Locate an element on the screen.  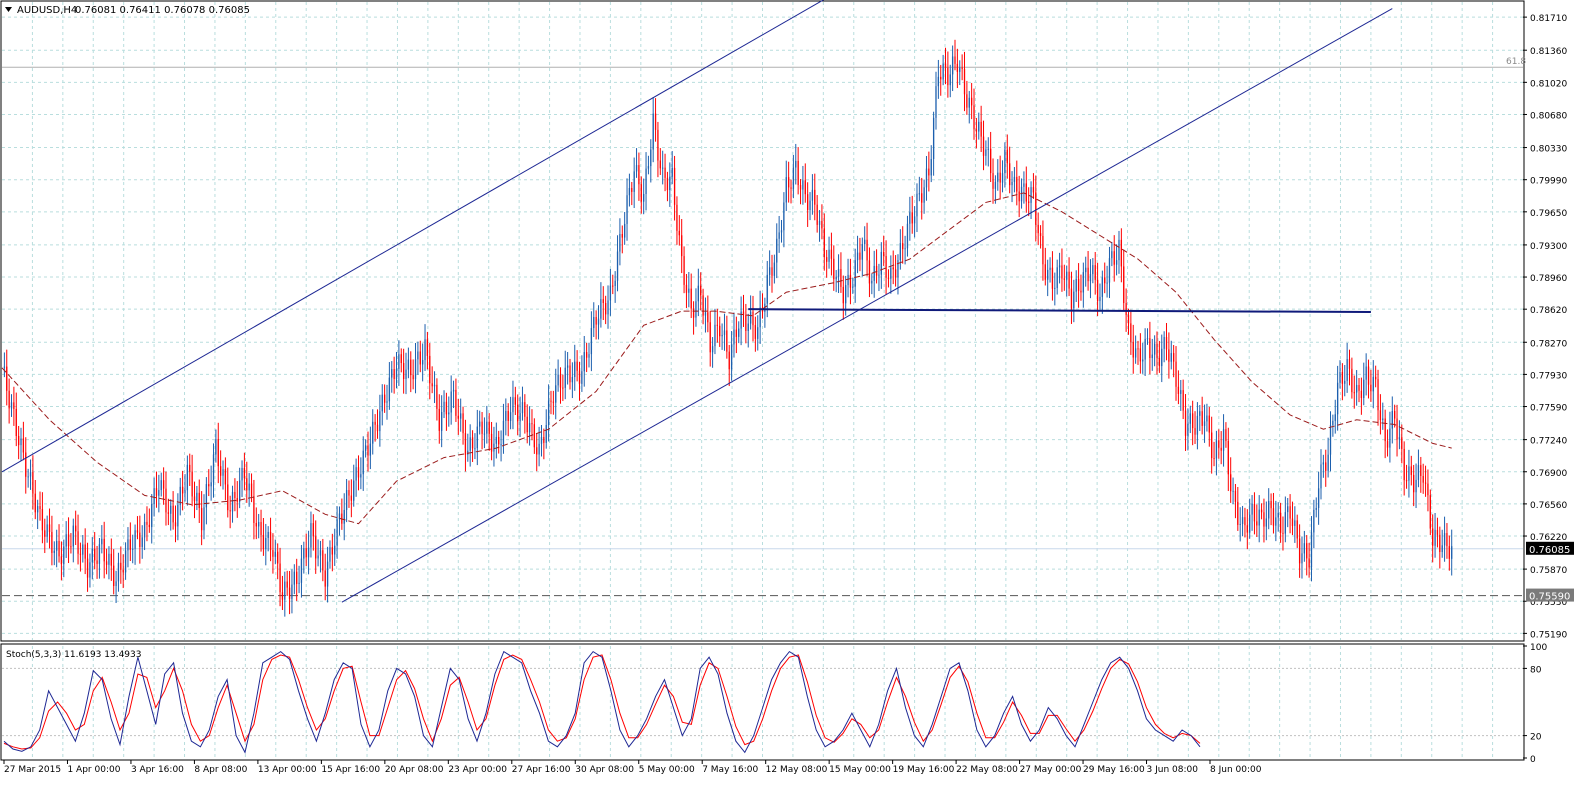
dropdown-triangle-icon is located at coordinates (8, 9).